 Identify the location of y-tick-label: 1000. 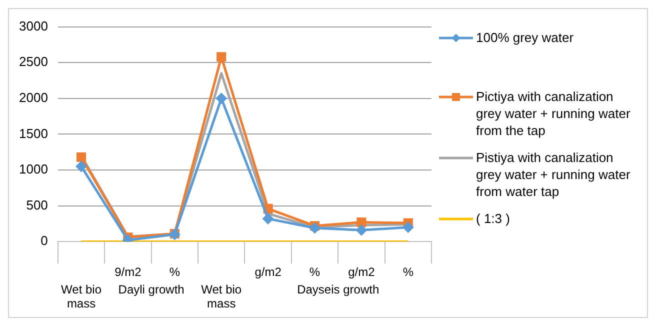
(33, 169).